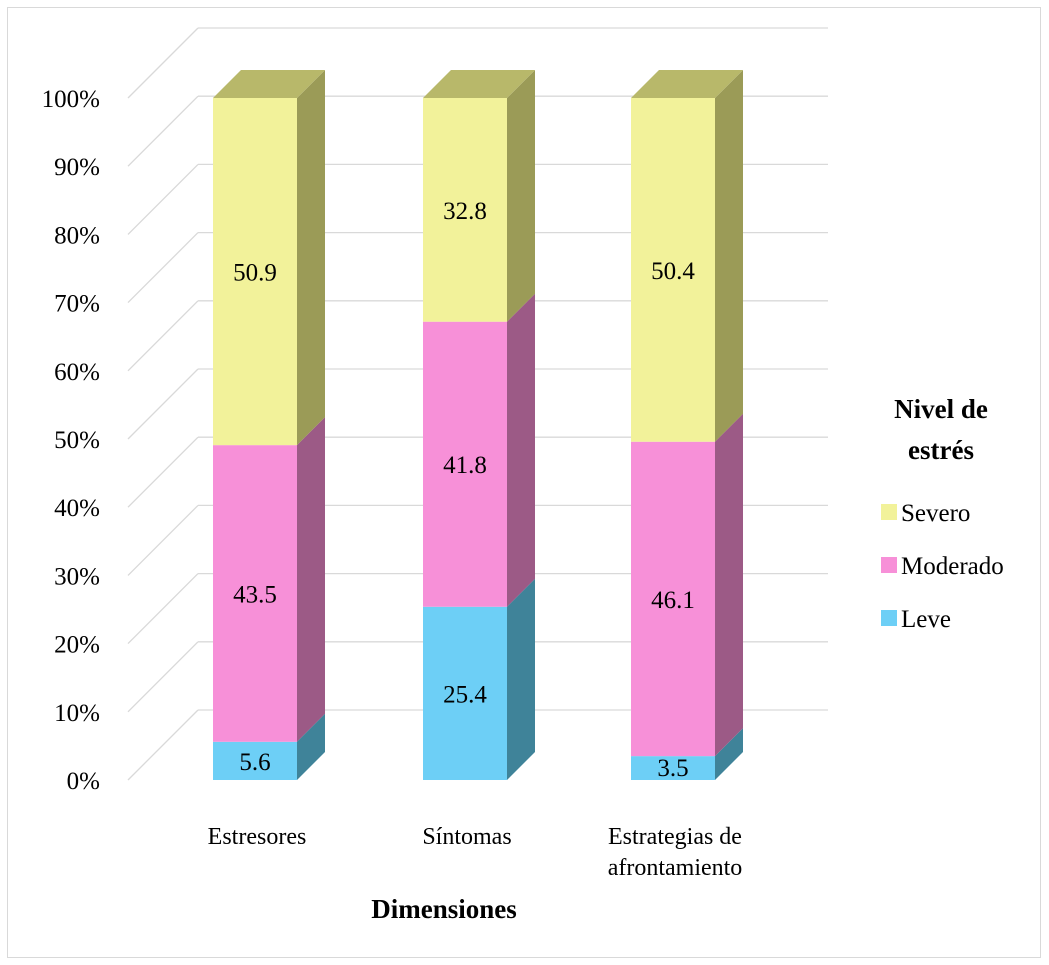 The height and width of the screenshot is (965, 1049). What do you see at coordinates (935, 513) in the screenshot?
I see `legend-label: Severo` at bounding box center [935, 513].